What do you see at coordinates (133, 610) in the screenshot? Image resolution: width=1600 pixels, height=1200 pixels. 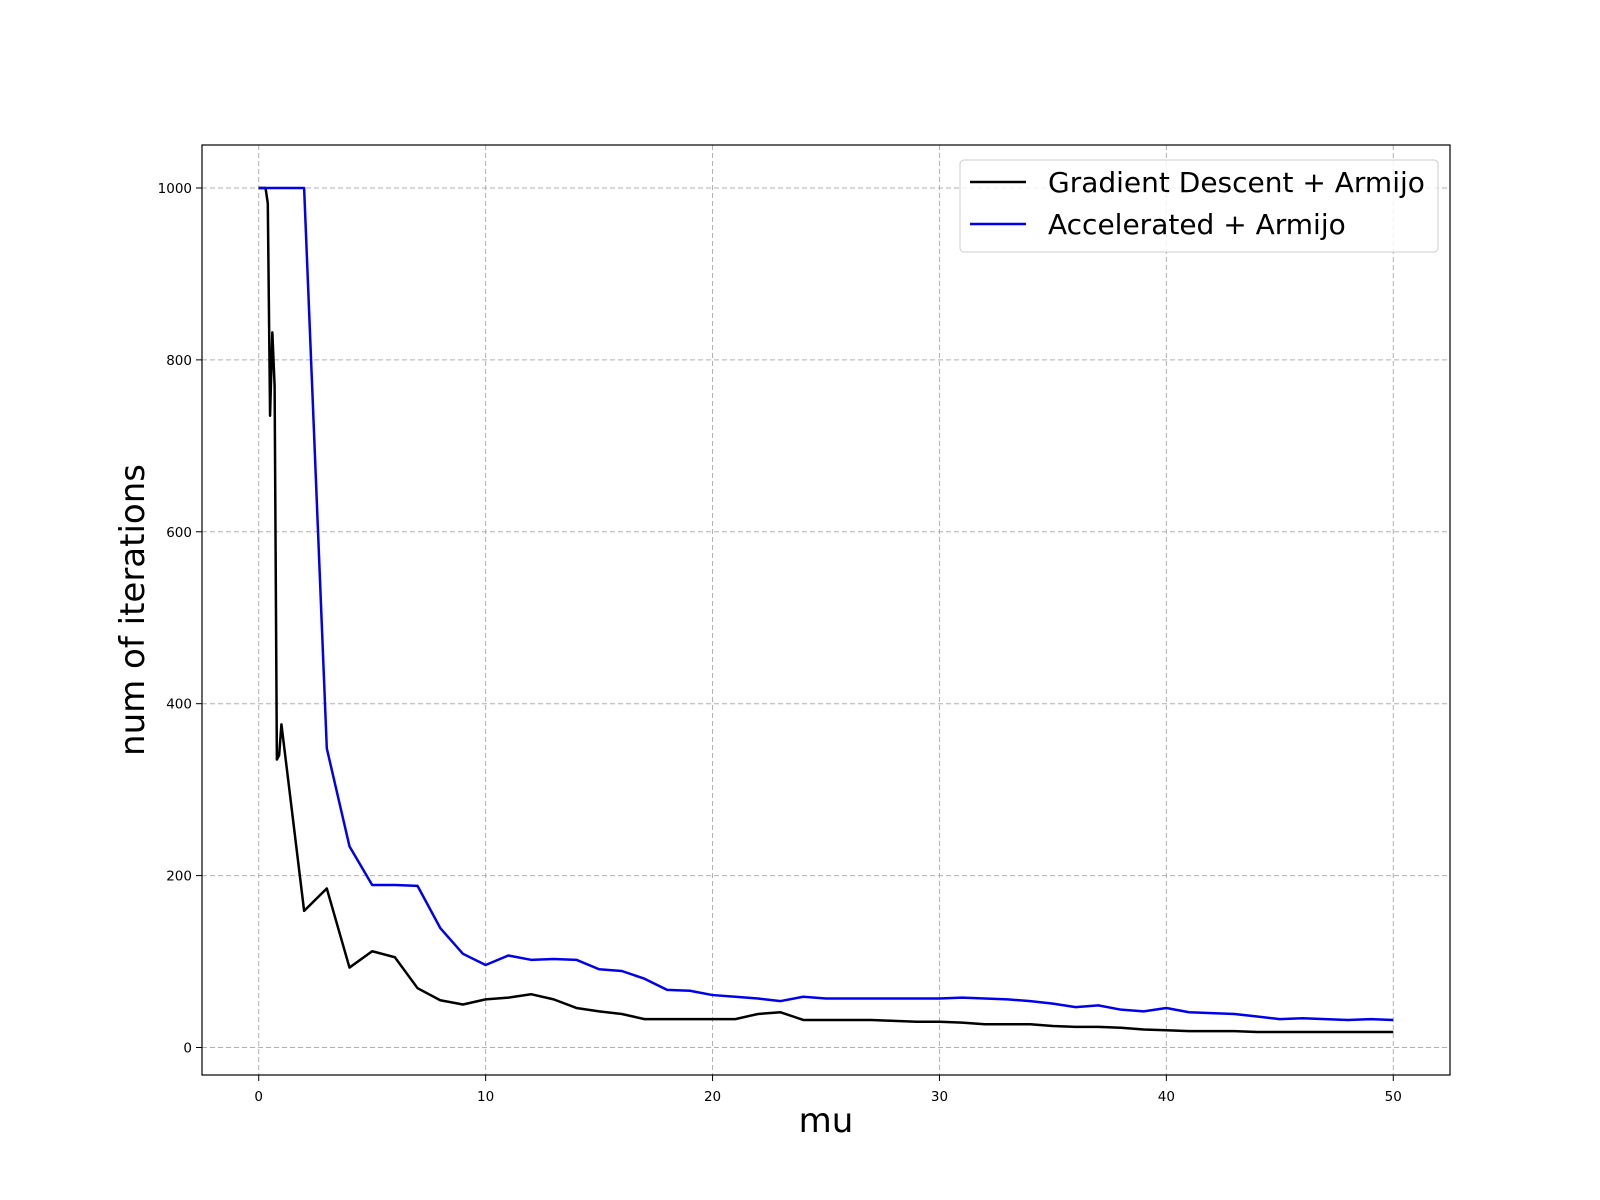 I see `y-axis-label: num of iterations` at bounding box center [133, 610].